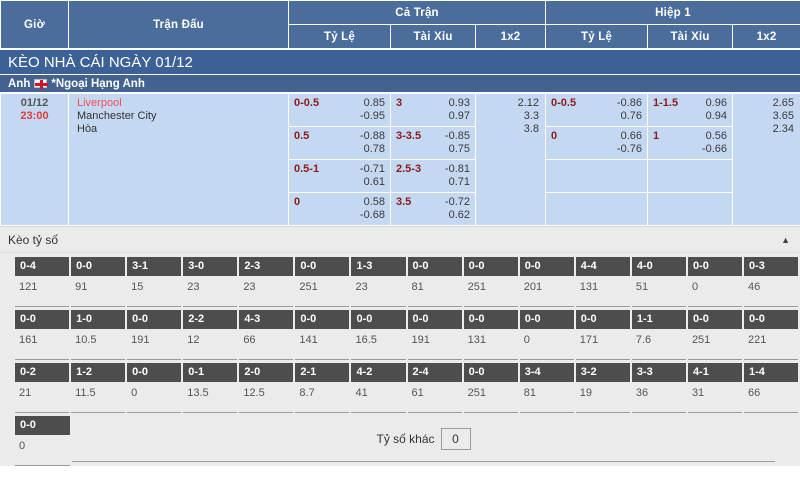 Image resolution: width=800 pixels, height=500 pixels. What do you see at coordinates (714, 149) in the screenshot?
I see `odd-value-bottom: -0.66` at bounding box center [714, 149].